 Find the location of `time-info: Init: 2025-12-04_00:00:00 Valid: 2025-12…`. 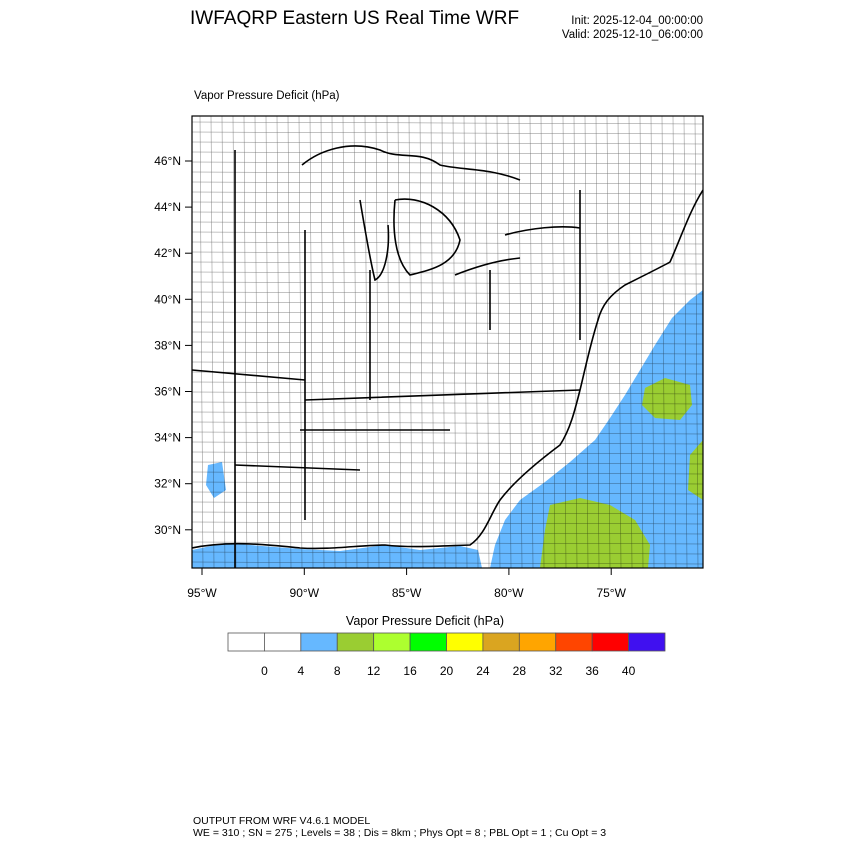

time-info: Init: 2025-12-04_00:00:00 Valid: 2025-12… is located at coordinates (632, 28).